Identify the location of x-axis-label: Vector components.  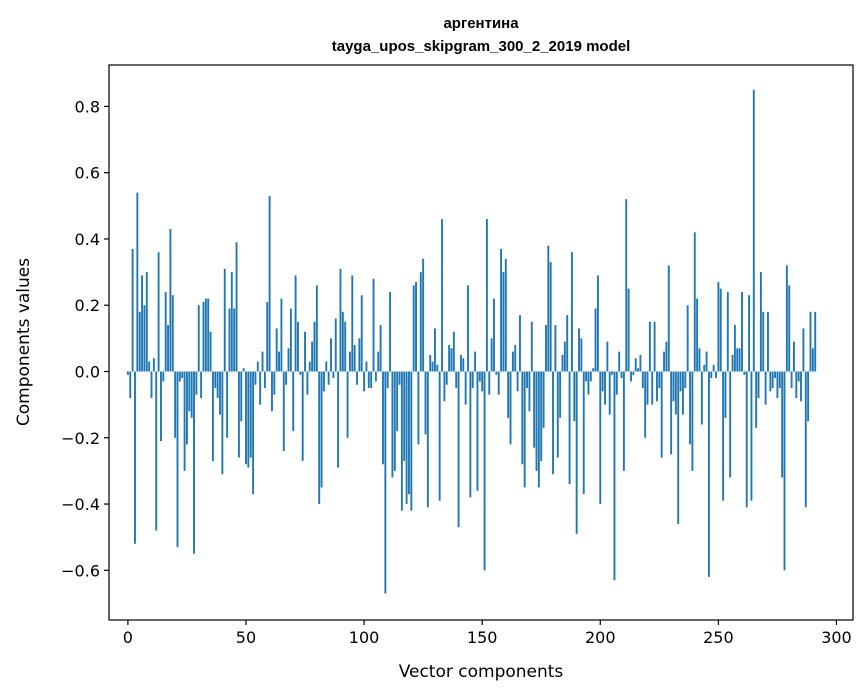
(481, 672).